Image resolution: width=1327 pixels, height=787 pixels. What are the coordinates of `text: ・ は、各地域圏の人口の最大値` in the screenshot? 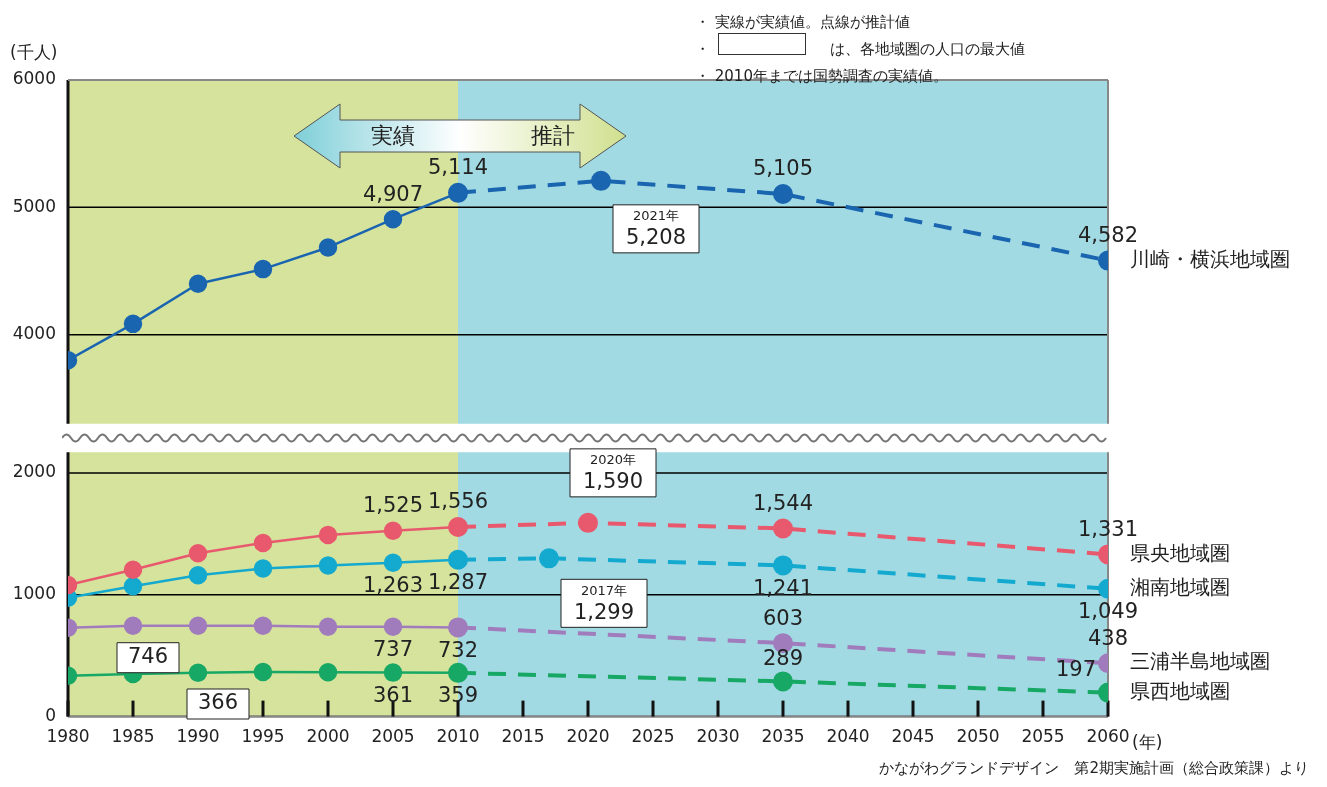 It's located at (860, 48).